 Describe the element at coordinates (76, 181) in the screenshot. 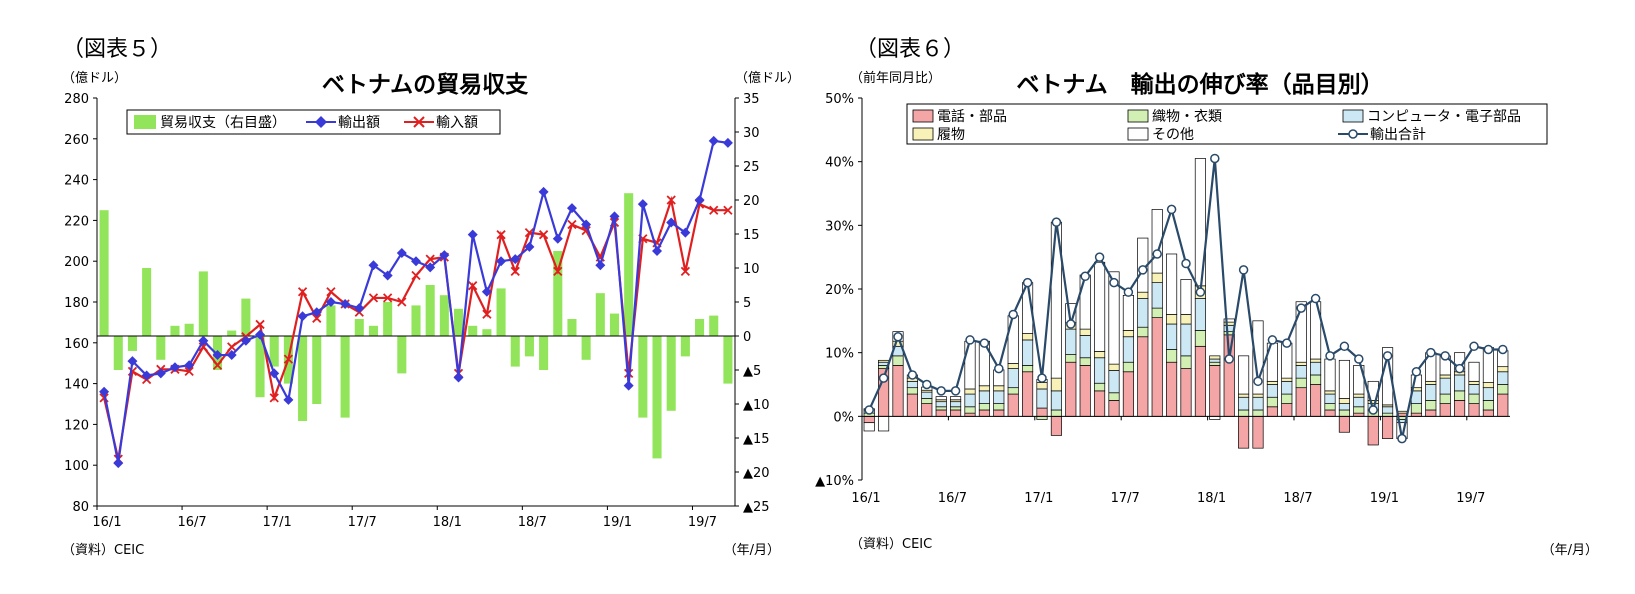

I see `fig5-y-left-tick-label: 240` at that location.